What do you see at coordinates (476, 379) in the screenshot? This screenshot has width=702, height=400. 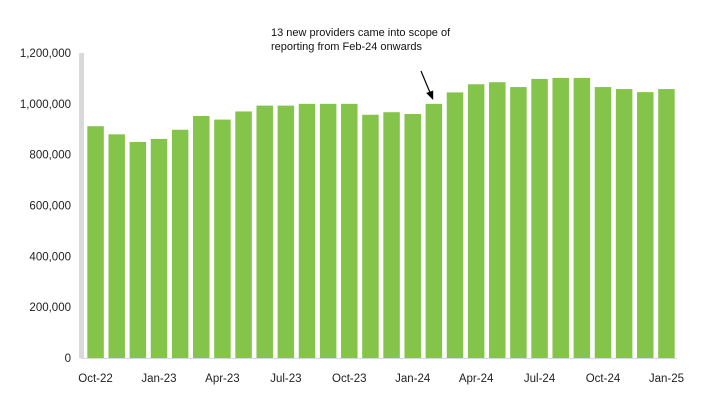 I see `x-tick-label: Apr-24` at bounding box center [476, 379].